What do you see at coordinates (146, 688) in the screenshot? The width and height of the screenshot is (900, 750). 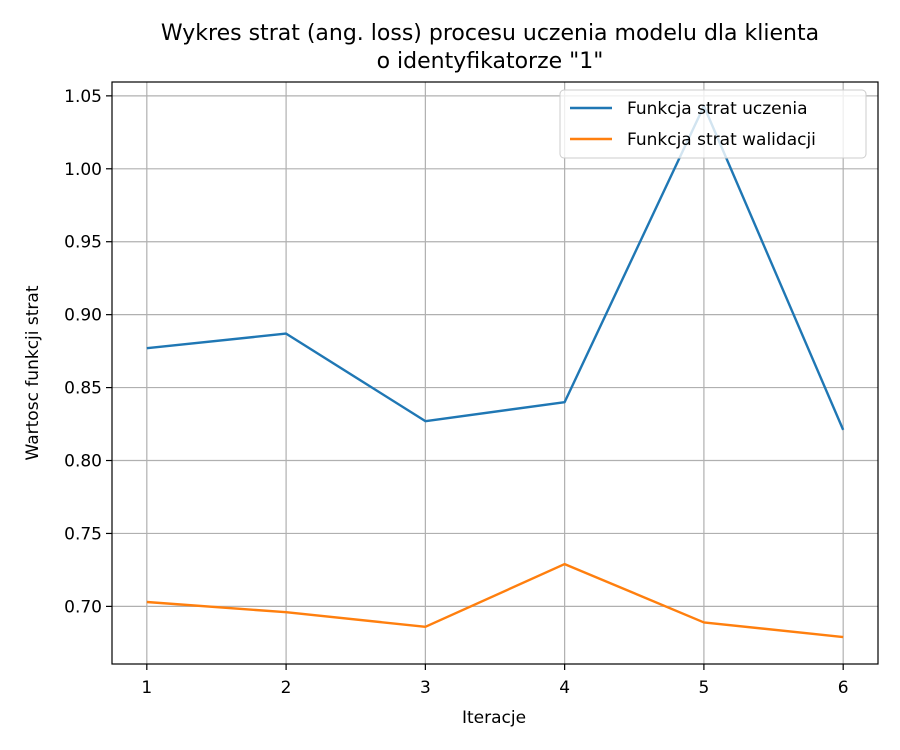 I see `x-tick-label: 1` at bounding box center [146, 688].